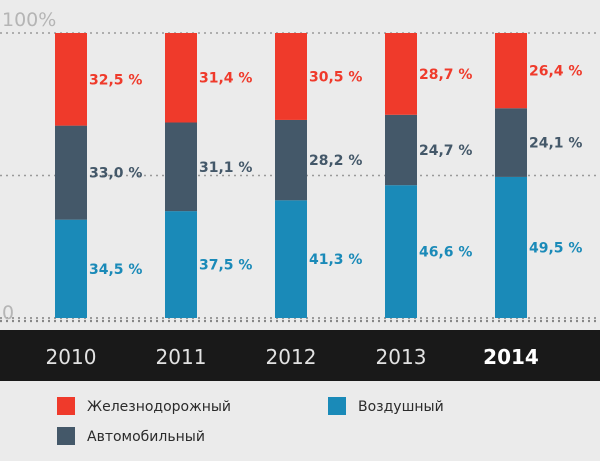 The width and height of the screenshot is (600, 461). I want to click on x-tick-label-2014: 2014, so click(511, 357).